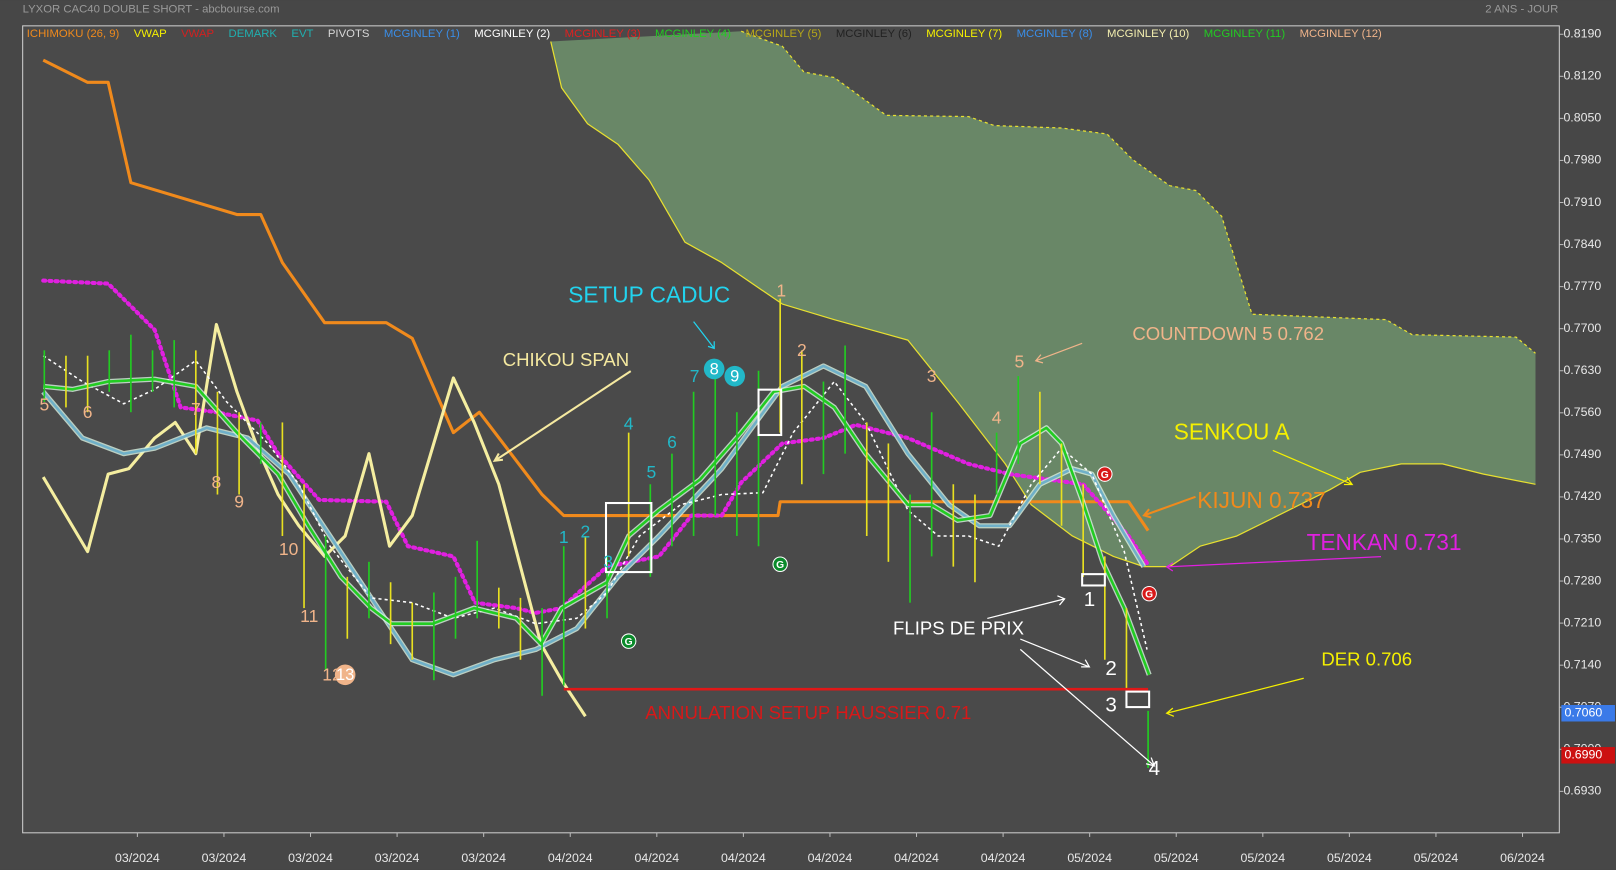 The width and height of the screenshot is (1616, 870). Describe the element at coordinates (808, 712) in the screenshot. I see `annotation-label: ANNULATION SETUP HAUSSIER 0.71` at that location.